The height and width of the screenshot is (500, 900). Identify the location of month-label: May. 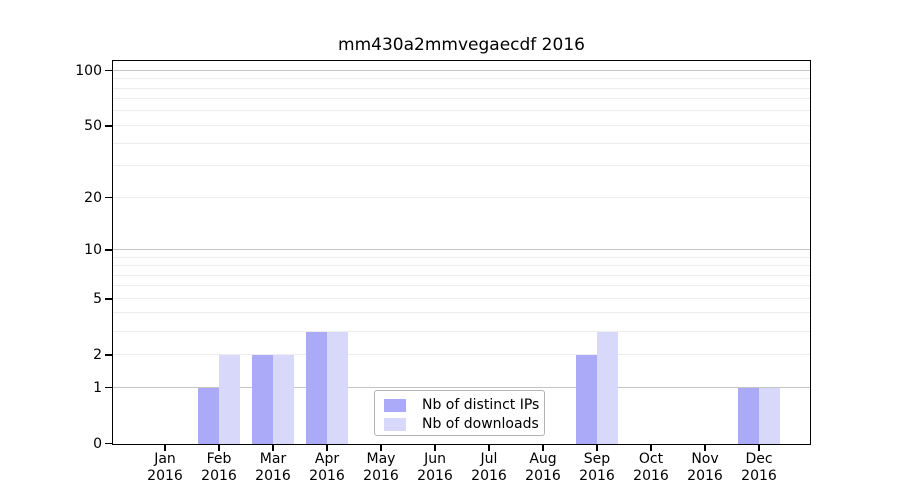
(381, 459).